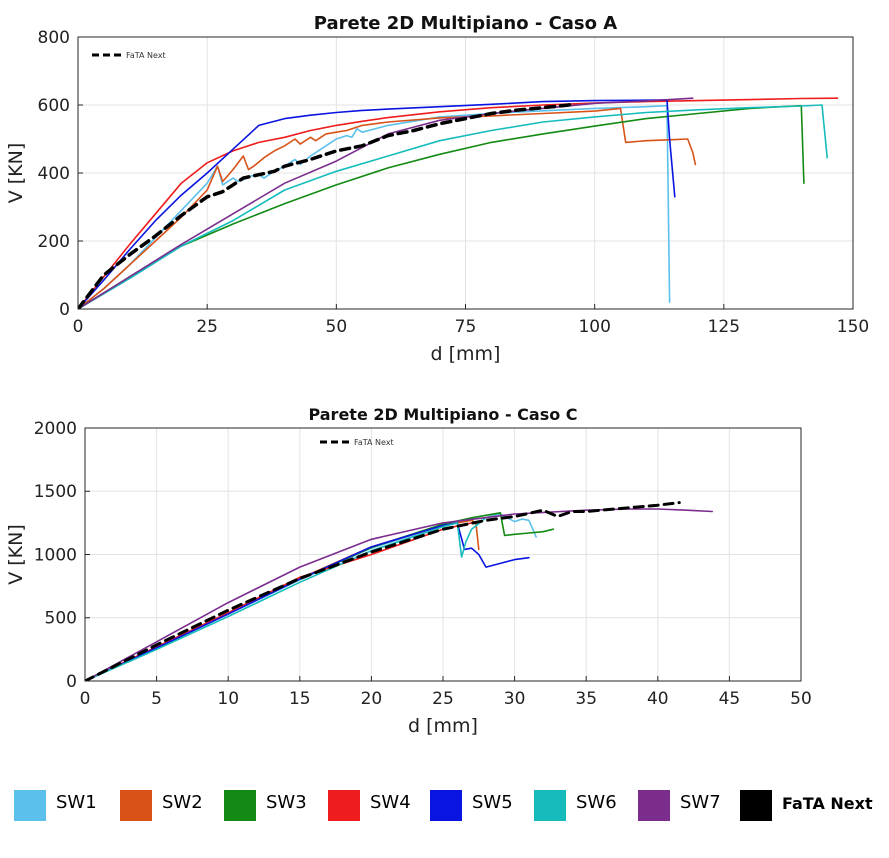 Image resolution: width=889 pixels, height=858 pixels. Describe the element at coordinates (16, 173) in the screenshot. I see `chart-a-ylabel: V [KN]` at that location.